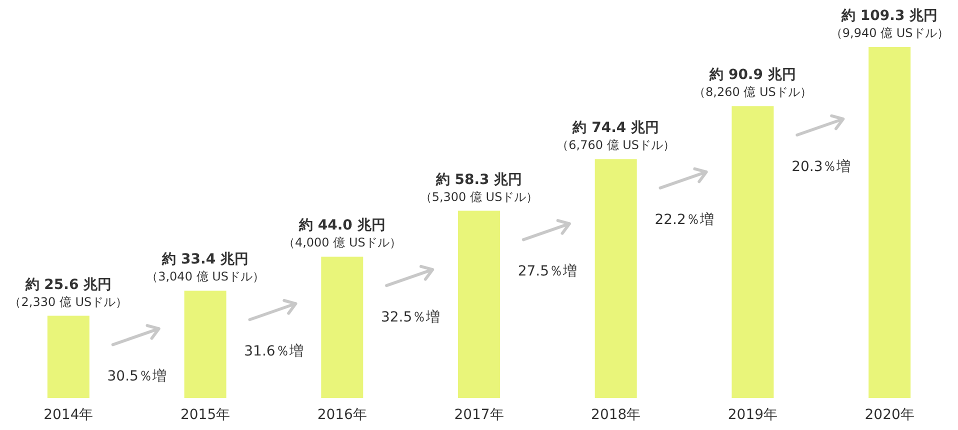  I want to click on x-tick-label: 2018年, so click(616, 415).